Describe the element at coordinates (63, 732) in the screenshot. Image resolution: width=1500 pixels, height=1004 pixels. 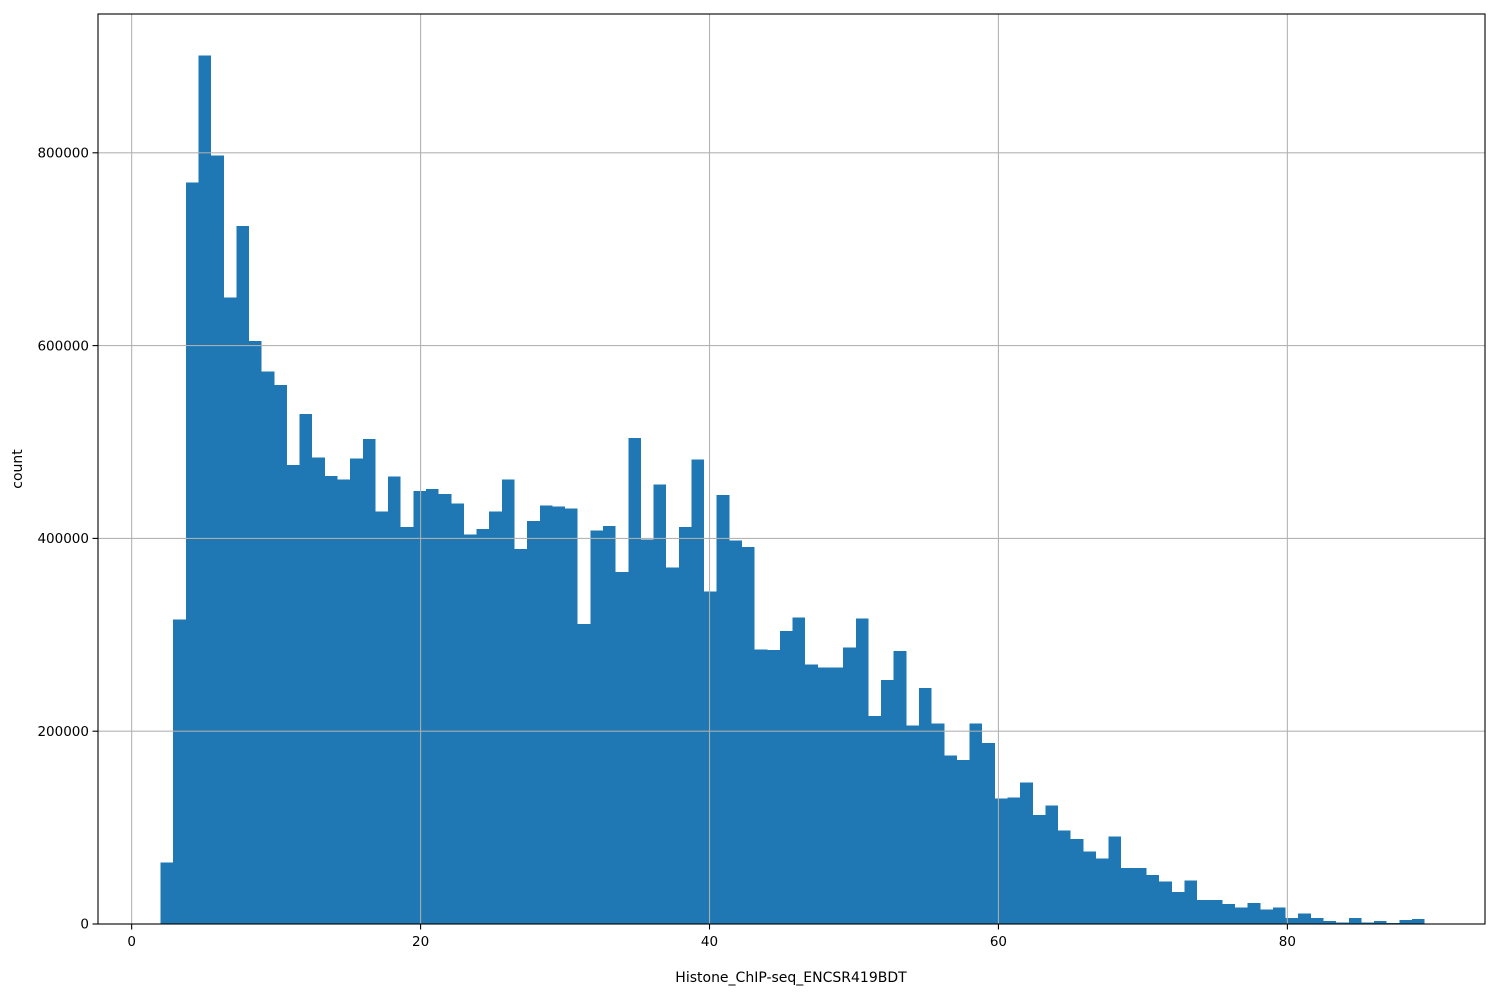
I see `y-tick-label: 200000` at that location.